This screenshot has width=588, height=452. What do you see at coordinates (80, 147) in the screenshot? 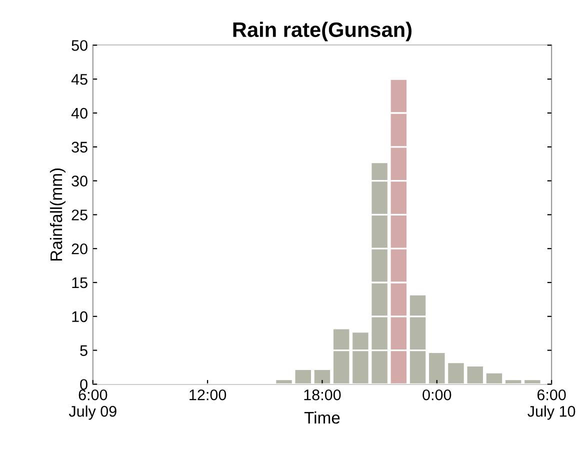
I see `y-tick-label: 35` at bounding box center [80, 147].